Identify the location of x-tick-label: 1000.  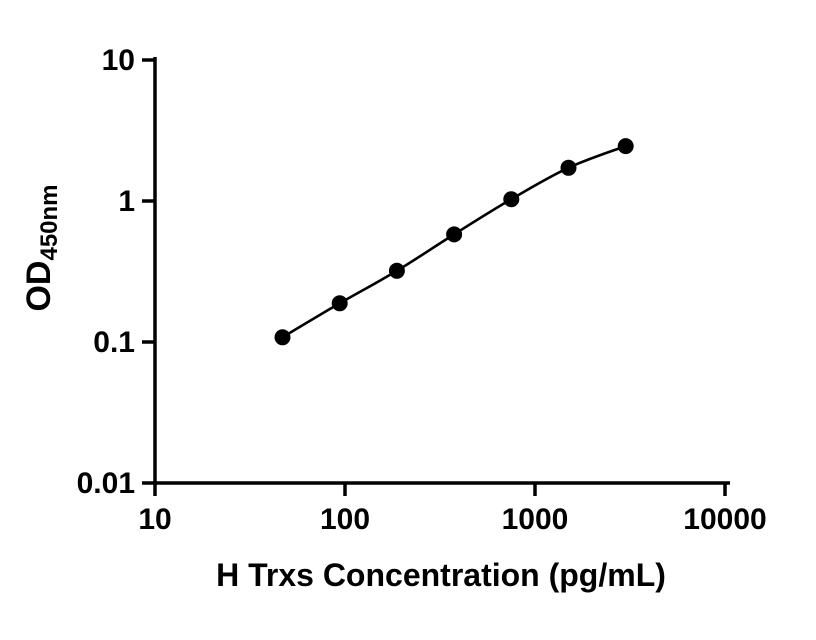
(535, 519).